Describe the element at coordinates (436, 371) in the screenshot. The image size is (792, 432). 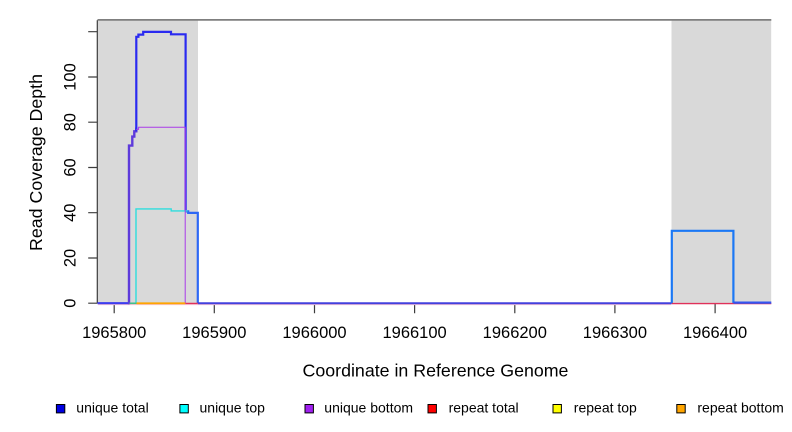
I see `svg-text: Coordinate in Reference Genome` at that location.